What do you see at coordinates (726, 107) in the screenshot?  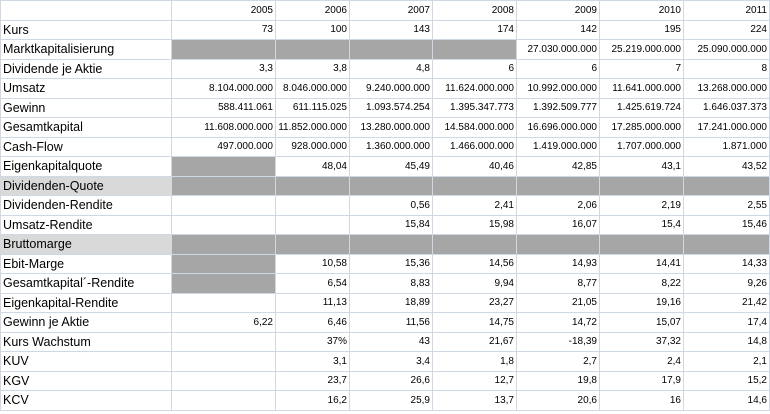 I see `value-cell: 1.646.037.373` at bounding box center [726, 107].